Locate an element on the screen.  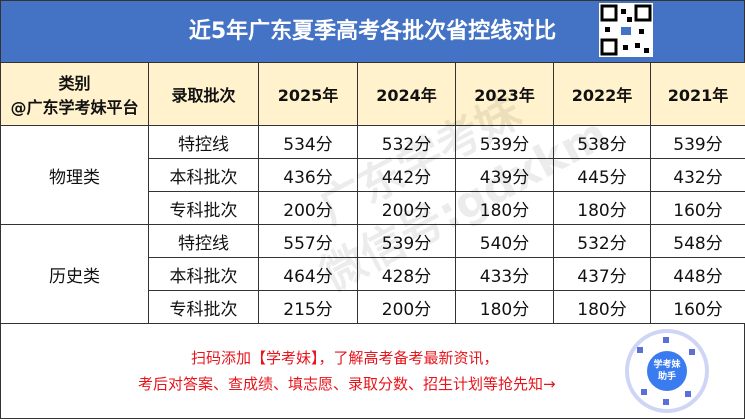
category-header-line: 类别 is located at coordinates (74, 83).